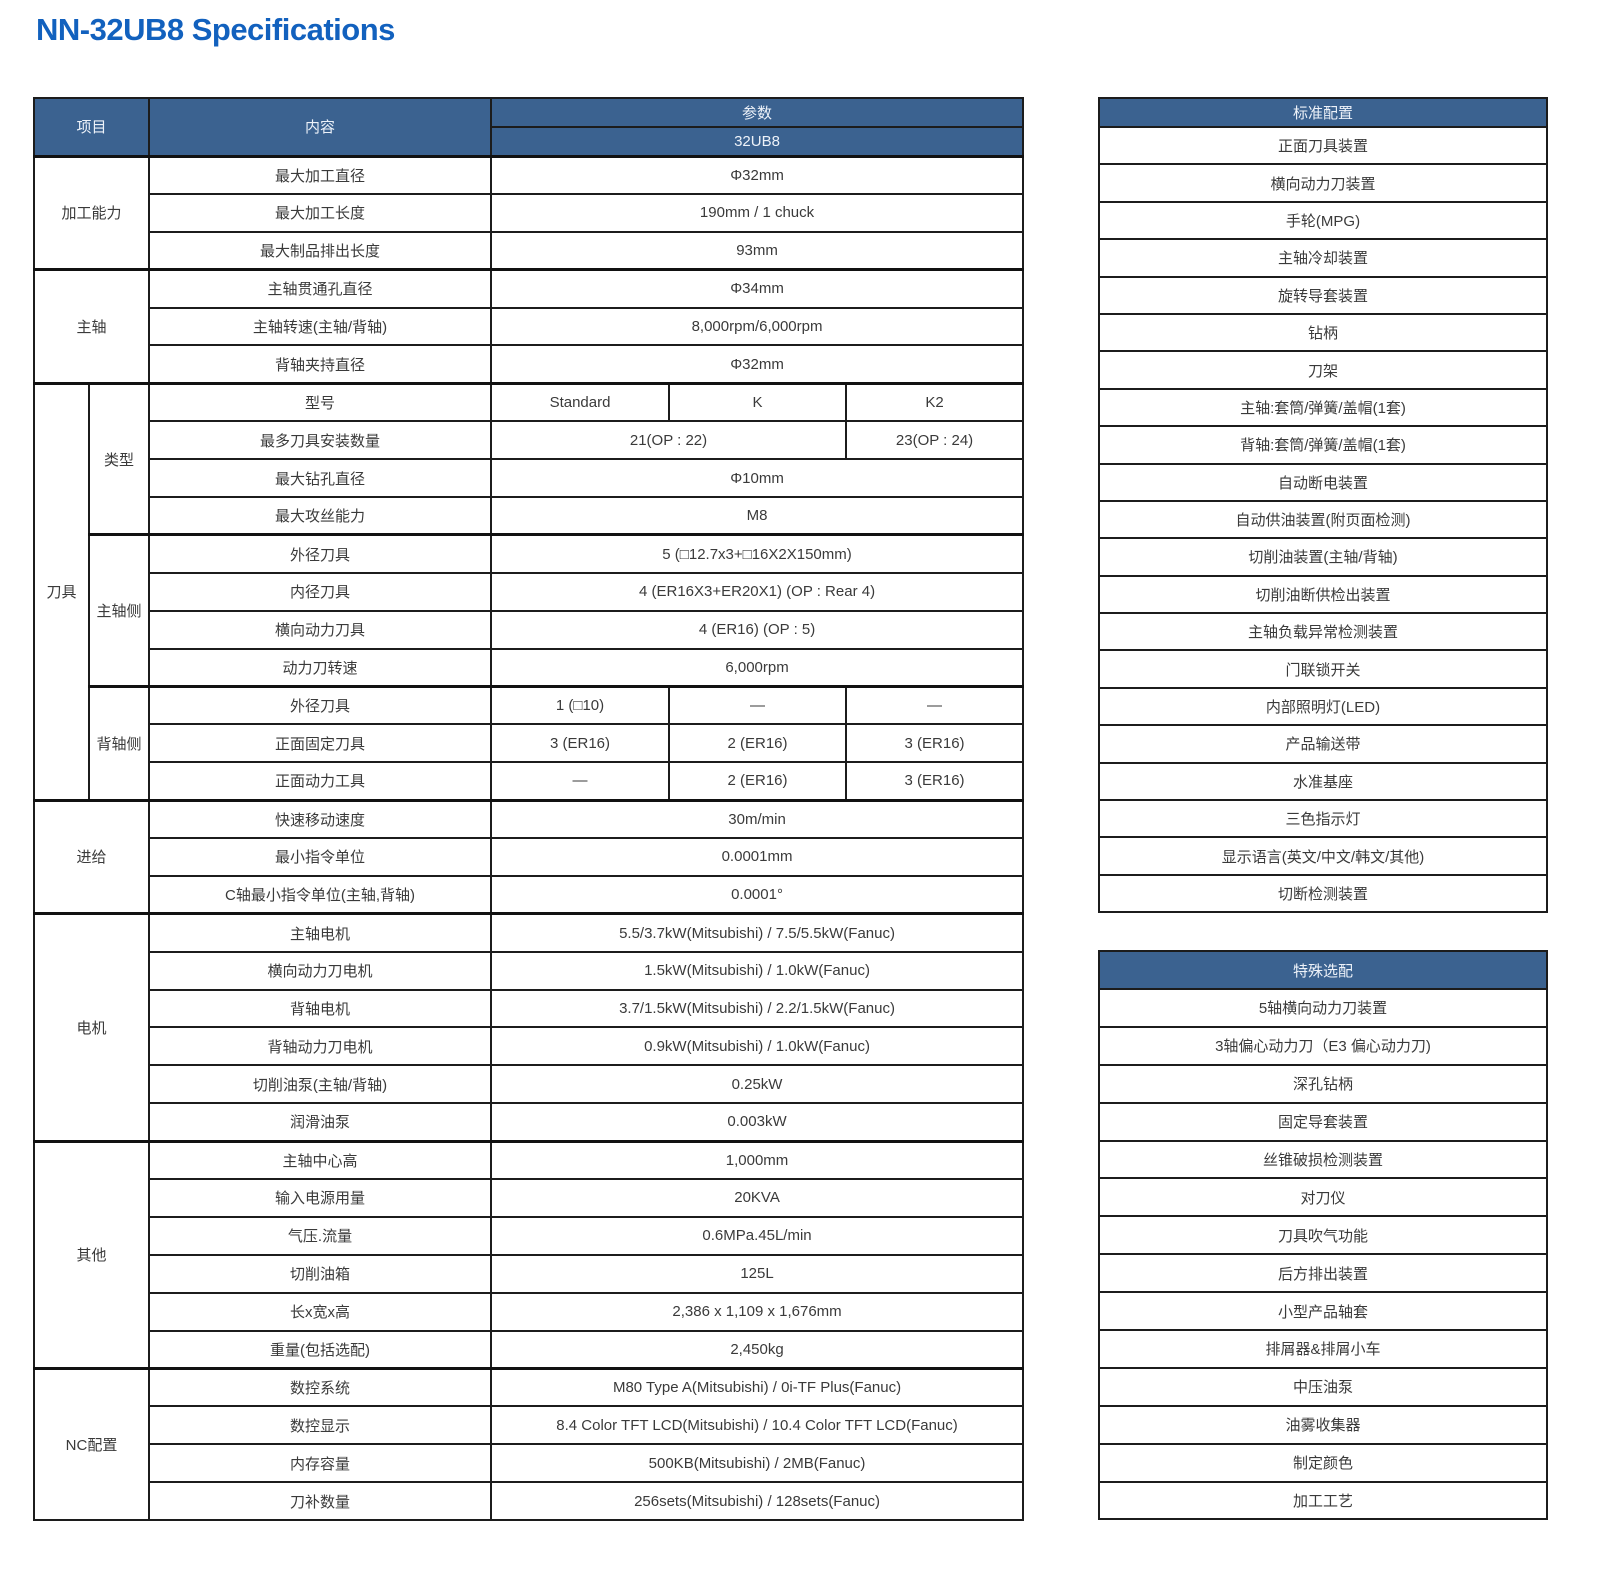 The height and width of the screenshot is (1586, 1600). What do you see at coordinates (529, 250) in the screenshot?
I see `table-row: 最大制品排出长度 93mm` at bounding box center [529, 250].